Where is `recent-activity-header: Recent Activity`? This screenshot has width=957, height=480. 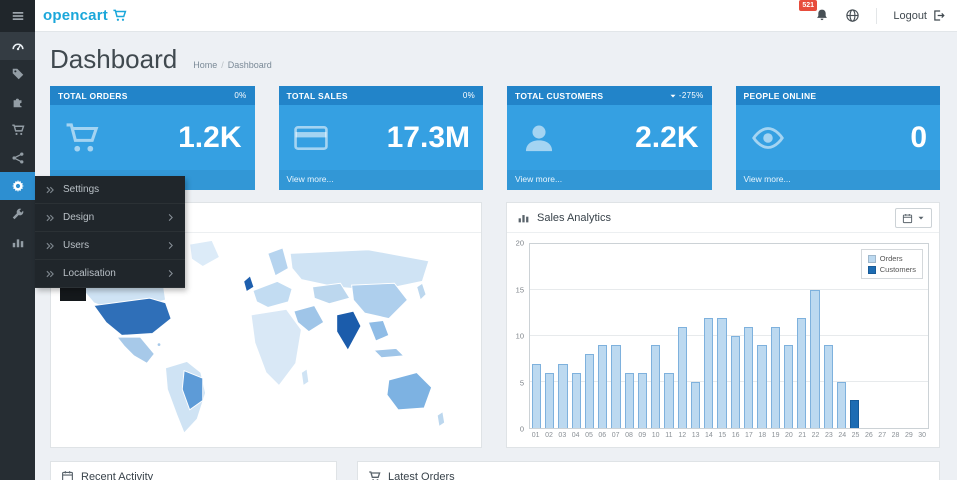
recent-activity-header: Recent Activity is located at coordinates (193, 471).